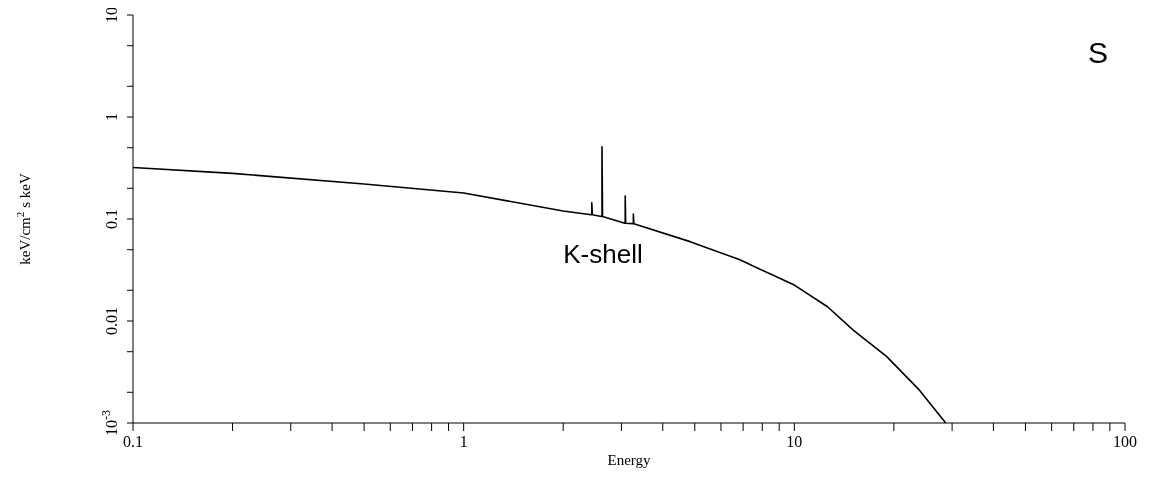 This screenshot has width=1165, height=479. What do you see at coordinates (629, 460) in the screenshot?
I see `x-axis-title: Energy` at bounding box center [629, 460].